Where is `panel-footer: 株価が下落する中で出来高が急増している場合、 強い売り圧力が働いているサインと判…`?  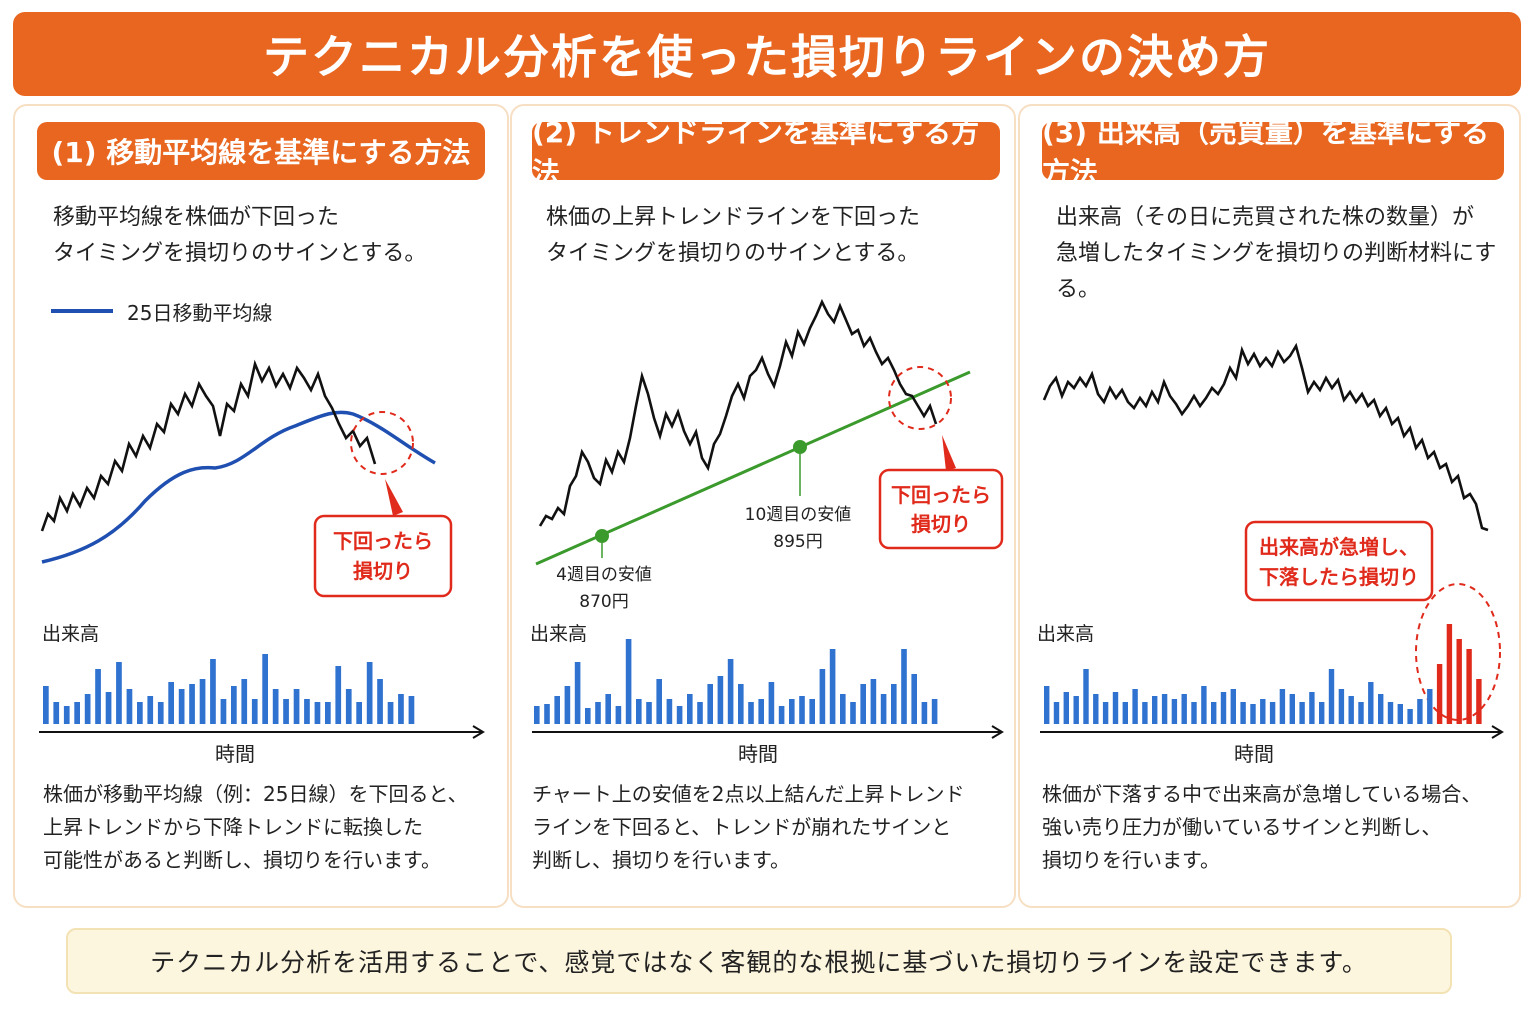
panel-footer: 株価が下落する中で出来高が急増している場合、 強い売り圧力が働いているサインと判… is located at coordinates (1262, 827).